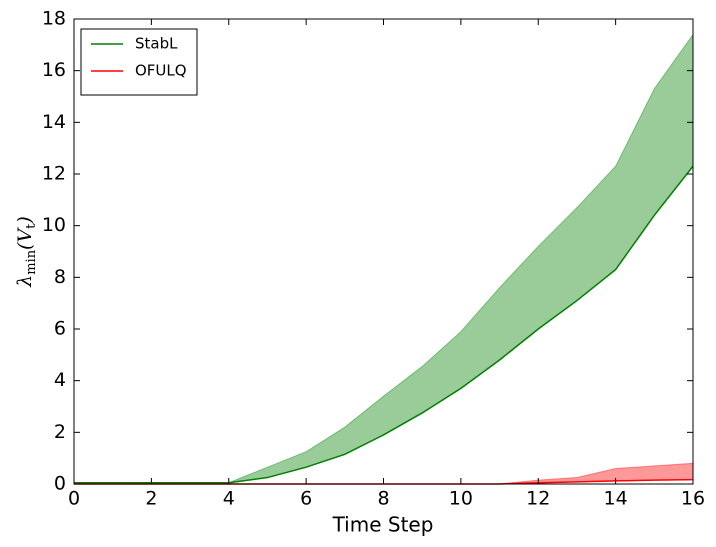 The height and width of the screenshot is (547, 716). I want to click on y-axis-label-part: t, so click(31, 226).